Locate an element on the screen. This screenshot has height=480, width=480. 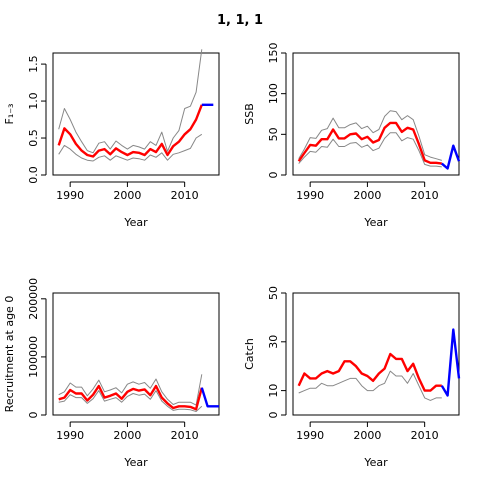
y-axis-label: F₁₋₃ is located at coordinates (9, 114).